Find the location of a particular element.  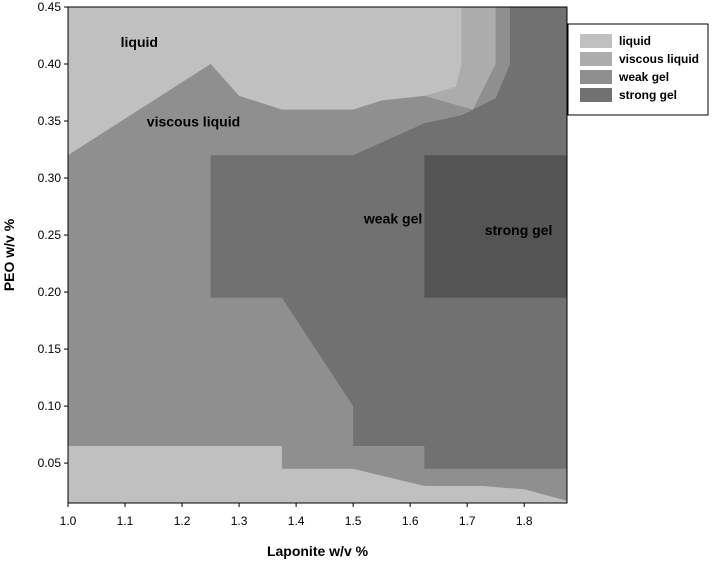

x-tick-label: 1.6 is located at coordinates (410, 521).